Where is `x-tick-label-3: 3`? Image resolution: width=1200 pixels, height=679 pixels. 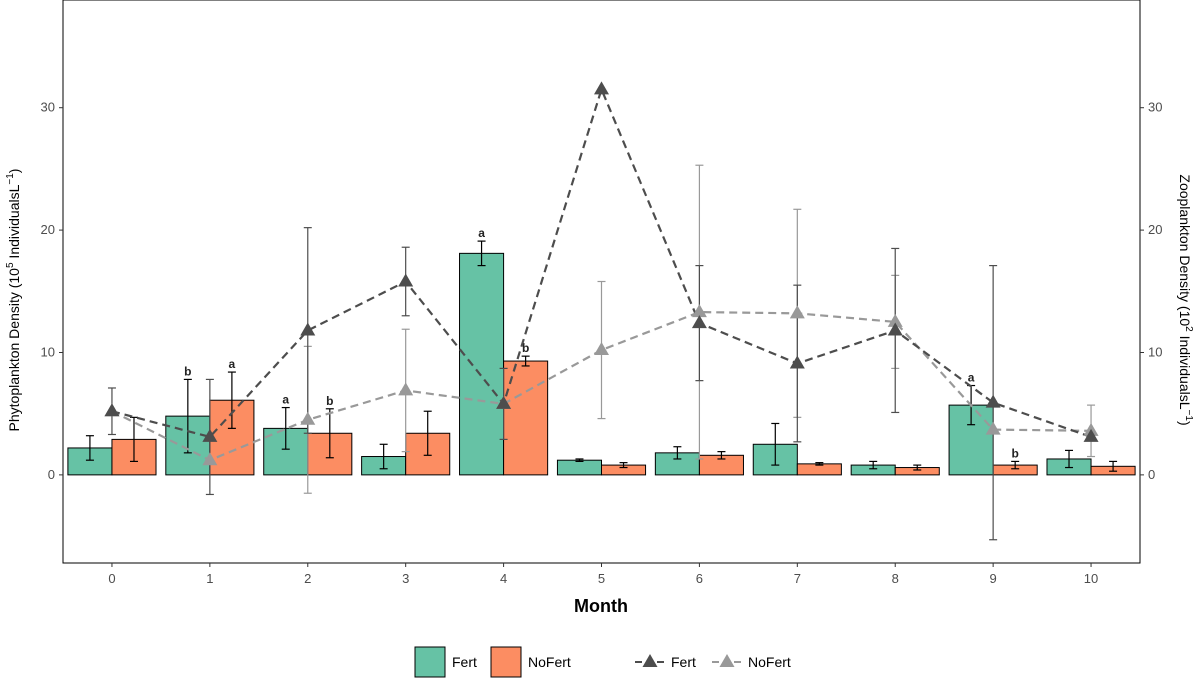
x-tick-label-3: 3 is located at coordinates (405, 578).